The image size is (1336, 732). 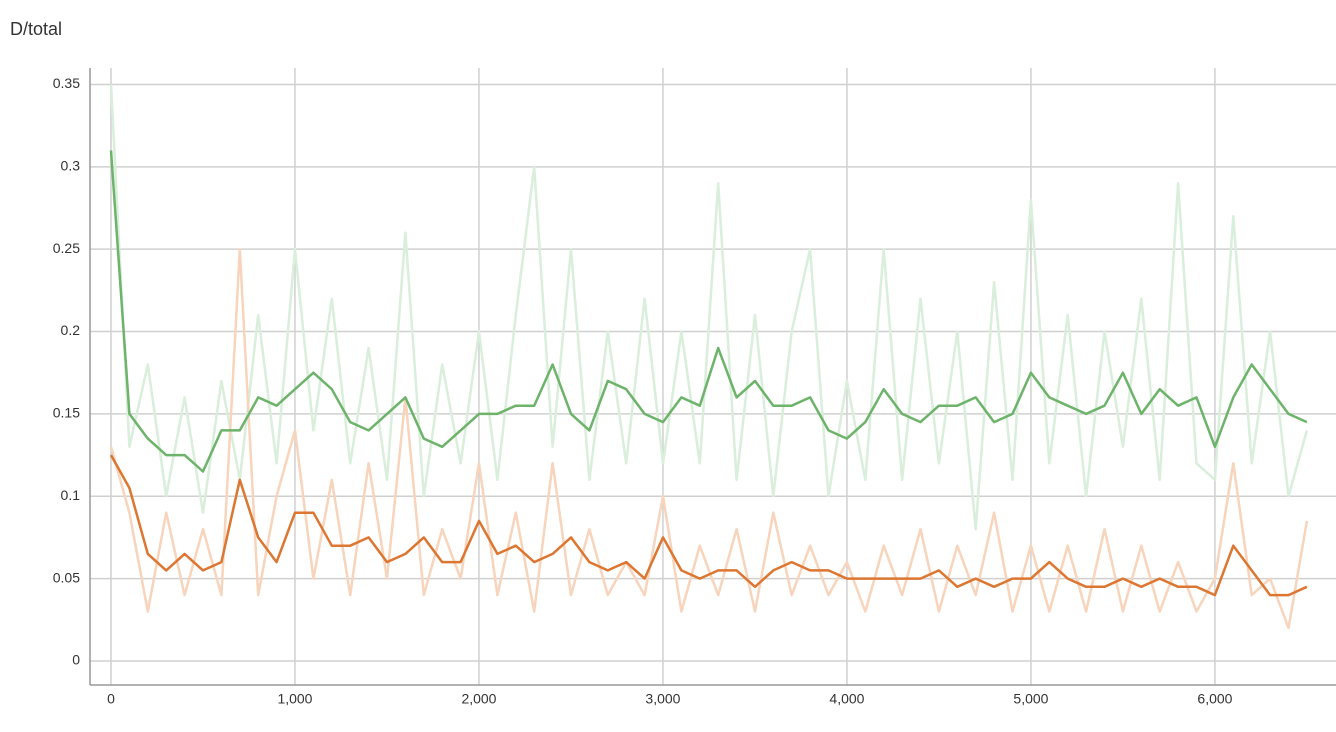 What do you see at coordinates (66, 83) in the screenshot?
I see `y-tick-label: 0.35` at bounding box center [66, 83].